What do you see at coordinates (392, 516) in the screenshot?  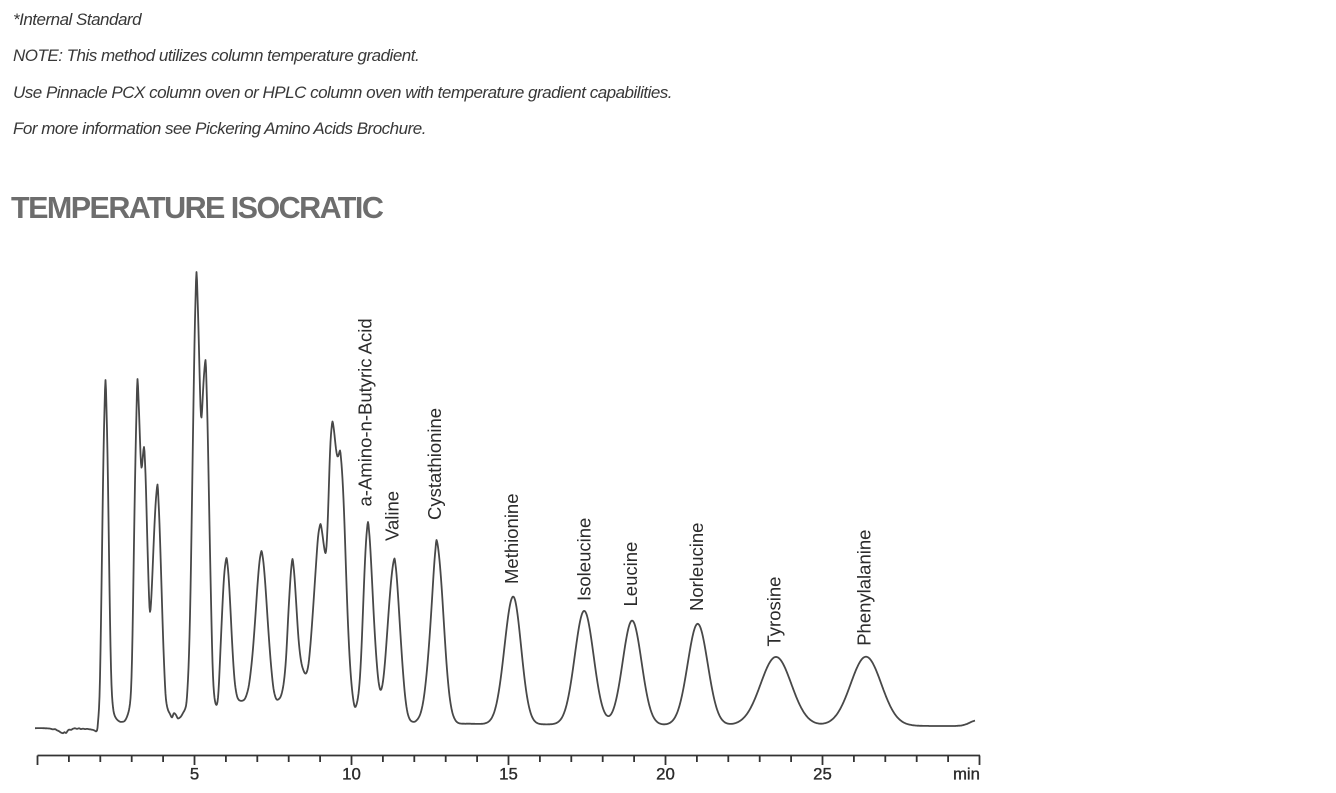 I see `svg-text: Valine` at bounding box center [392, 516].